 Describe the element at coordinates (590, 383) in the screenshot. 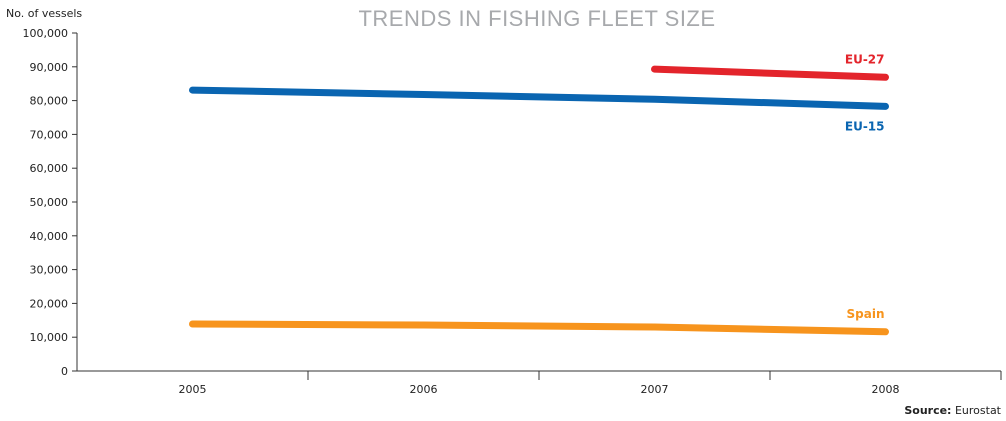

I see `x-ticks: 2005 2006 2007 2008` at that location.